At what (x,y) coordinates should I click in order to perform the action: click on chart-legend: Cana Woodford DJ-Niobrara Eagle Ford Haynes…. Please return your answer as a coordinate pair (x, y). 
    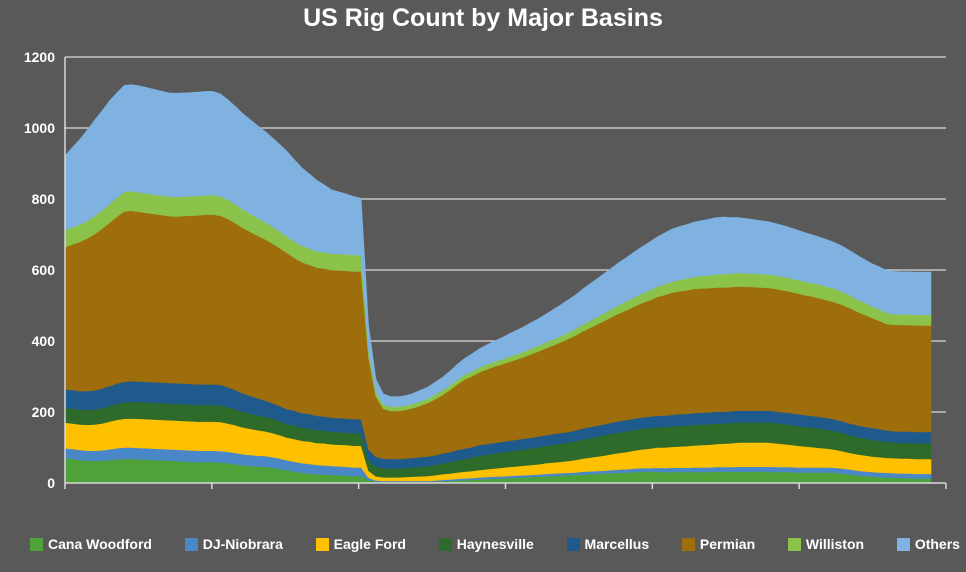
    Looking at the image, I should click on (495, 544).